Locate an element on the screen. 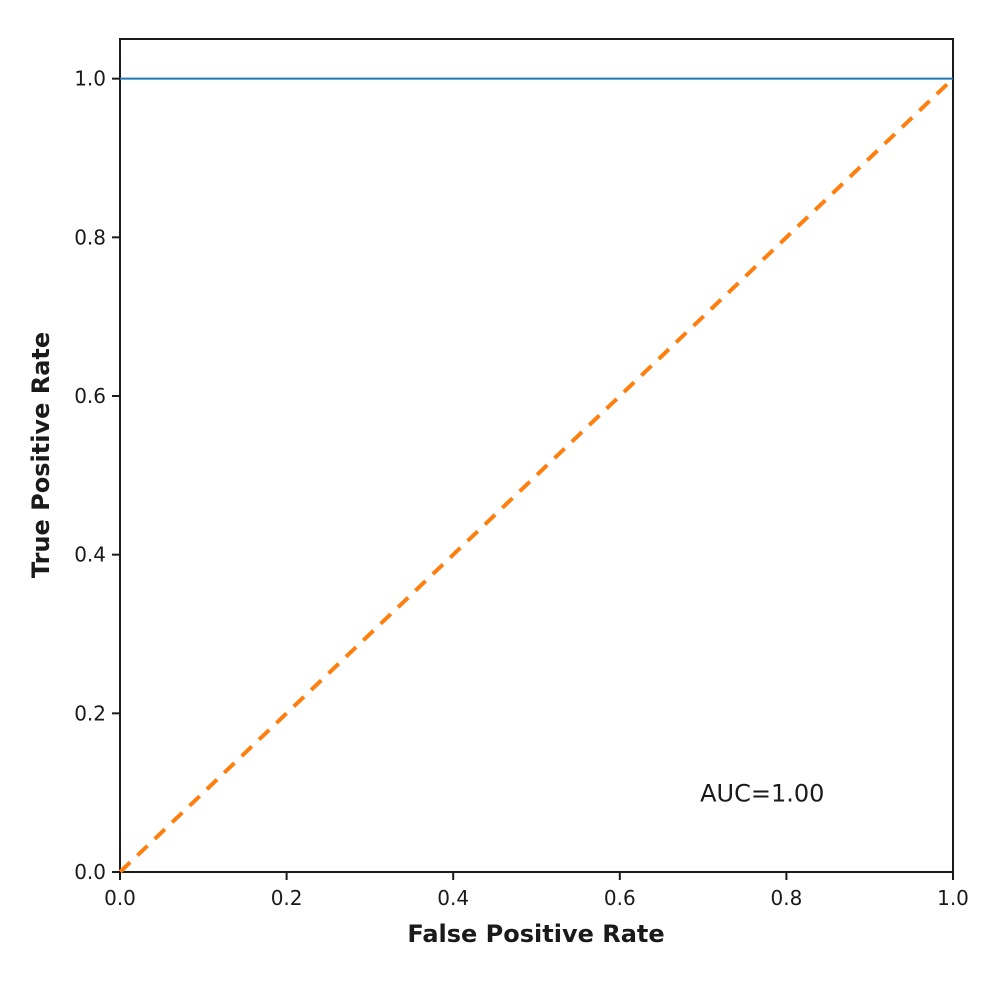 Image resolution: width=1000 pixels, height=981 pixels. y-tick-label: 1.0 is located at coordinates (90, 79).